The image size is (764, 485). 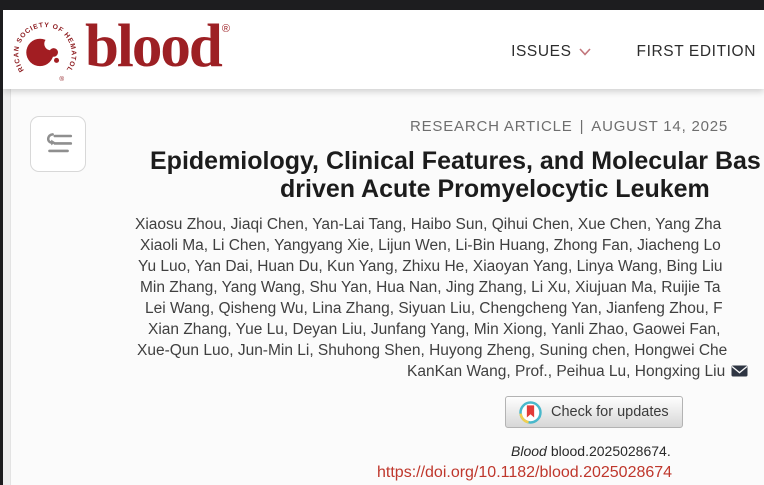 I want to click on toc-arrow-list-icon, so click(x=59, y=143).